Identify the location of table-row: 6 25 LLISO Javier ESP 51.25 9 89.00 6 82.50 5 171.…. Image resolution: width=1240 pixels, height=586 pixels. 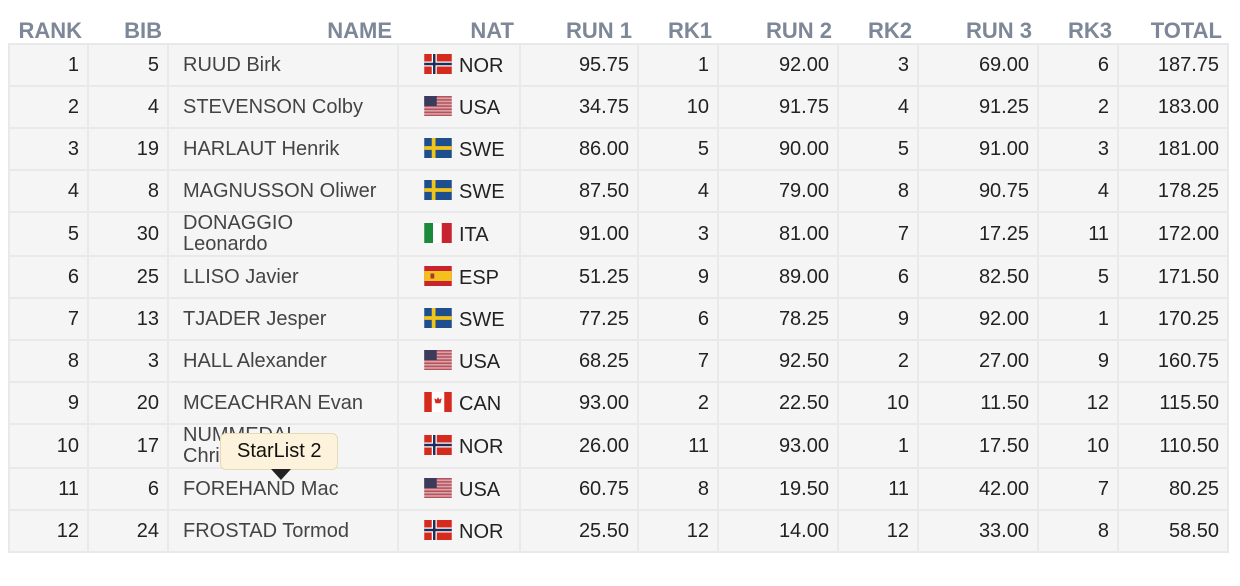
(618, 277).